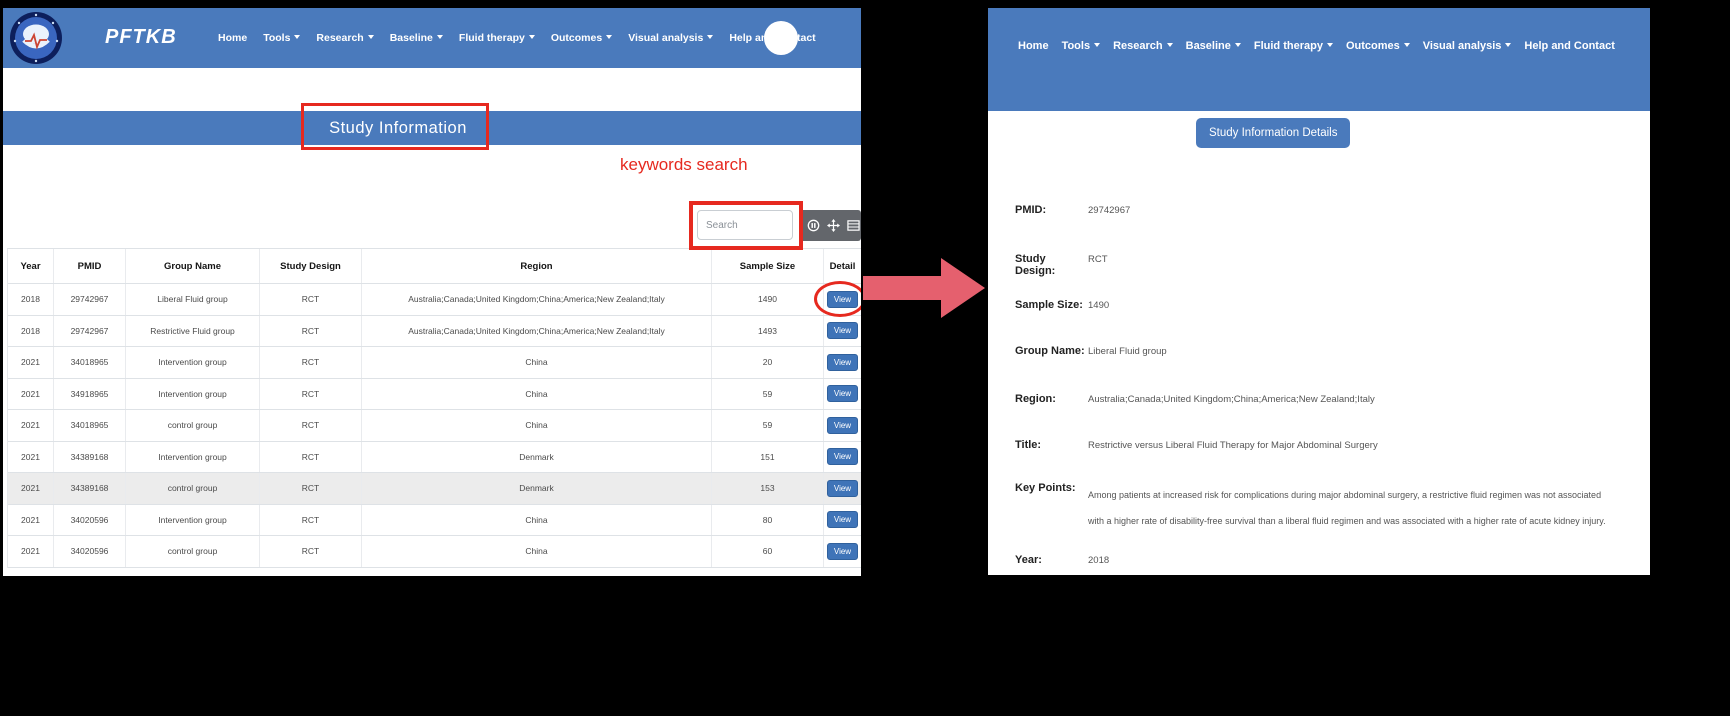 This screenshot has height=716, width=1730. I want to click on cell-sample-size: 59, so click(768, 425).